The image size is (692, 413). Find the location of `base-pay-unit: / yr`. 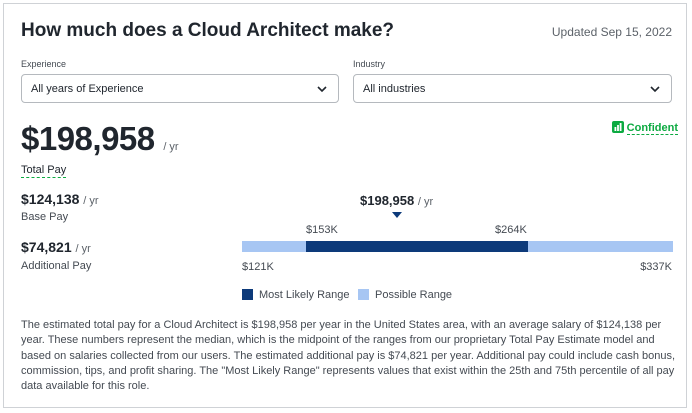

base-pay-unit: / yr is located at coordinates (91, 201).